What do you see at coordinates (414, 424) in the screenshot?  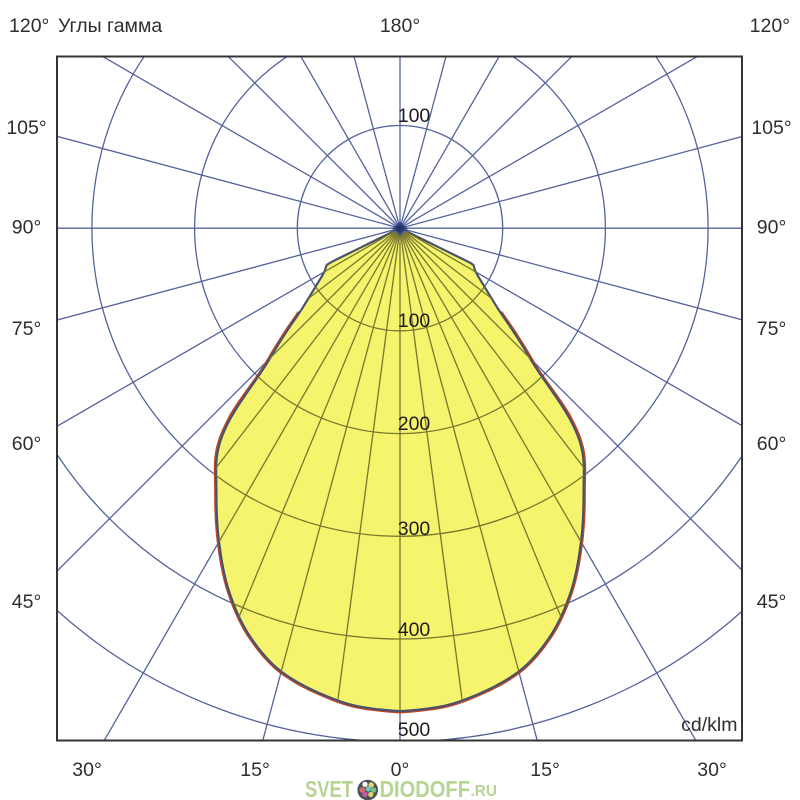 I see `svg-text: 200` at bounding box center [414, 424].